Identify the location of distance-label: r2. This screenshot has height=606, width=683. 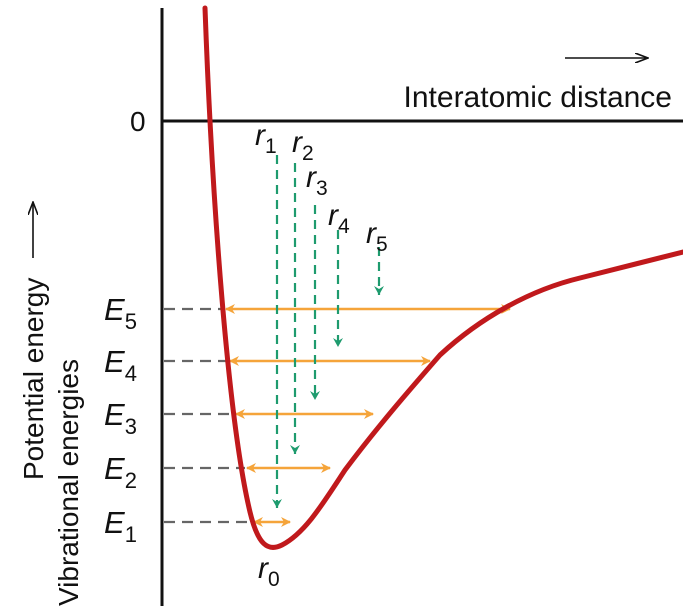
(303, 145).